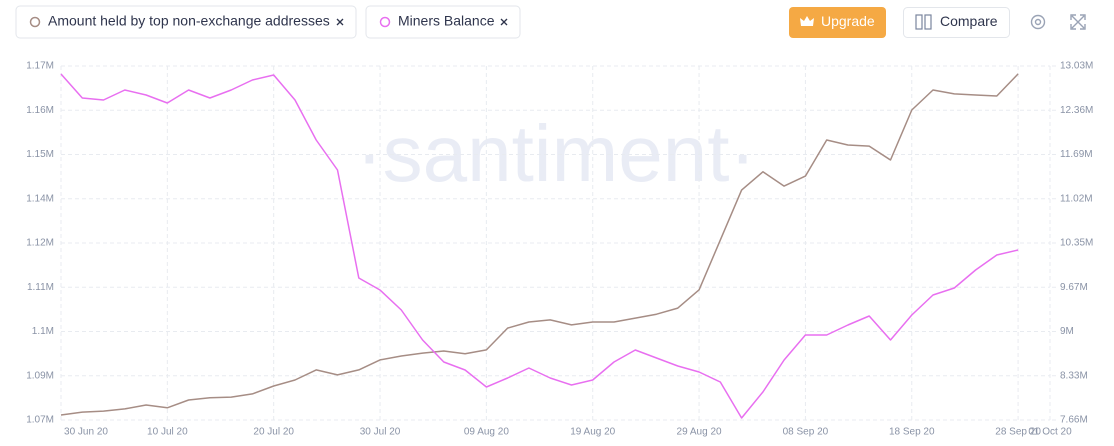 This screenshot has height=446, width=1114. What do you see at coordinates (1038, 22) in the screenshot?
I see `settings-icon` at bounding box center [1038, 22].